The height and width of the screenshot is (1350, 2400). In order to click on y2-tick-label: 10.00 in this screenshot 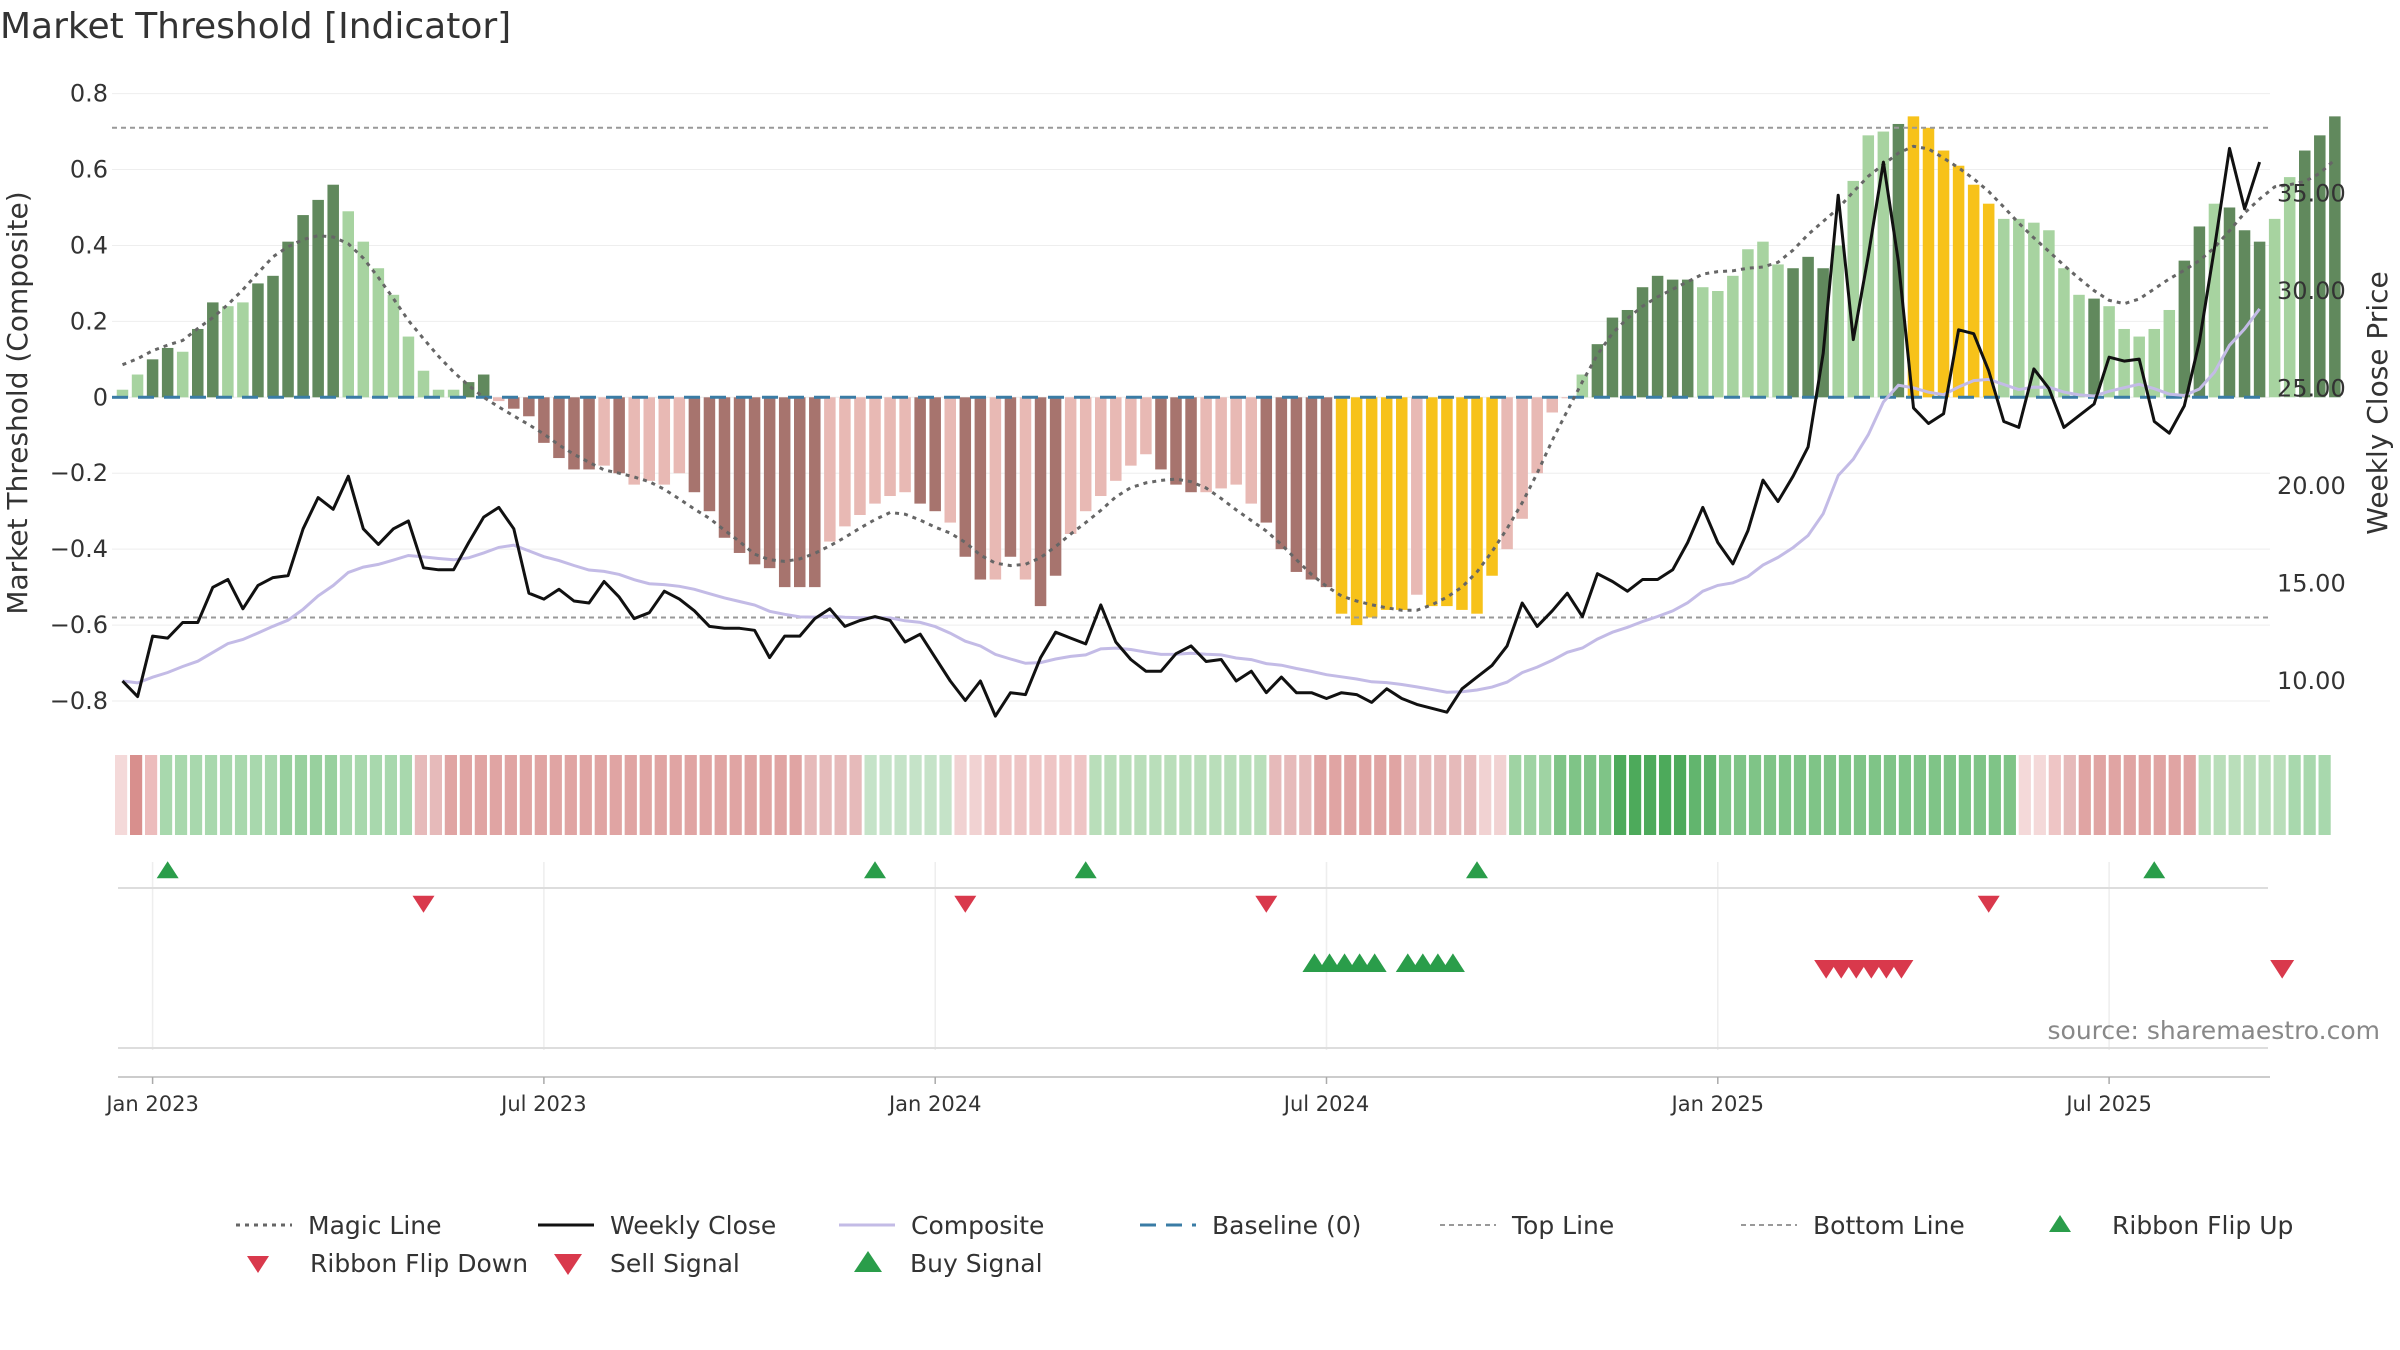, I will do `click(2311, 681)`.